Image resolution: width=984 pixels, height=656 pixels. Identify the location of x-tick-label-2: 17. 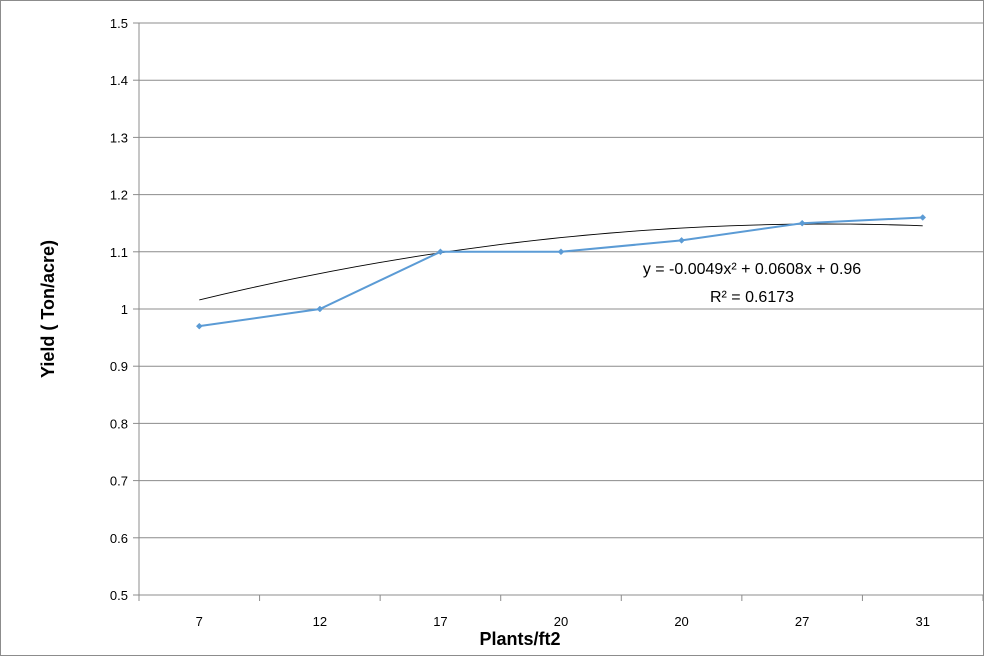
(440, 621).